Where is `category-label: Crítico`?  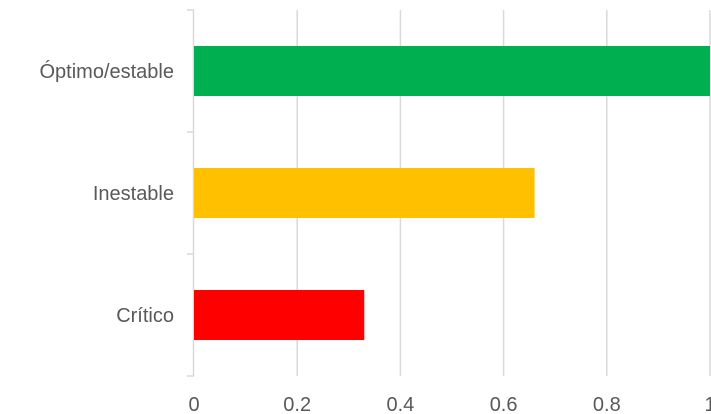
category-label: Crítico is located at coordinates (145, 316).